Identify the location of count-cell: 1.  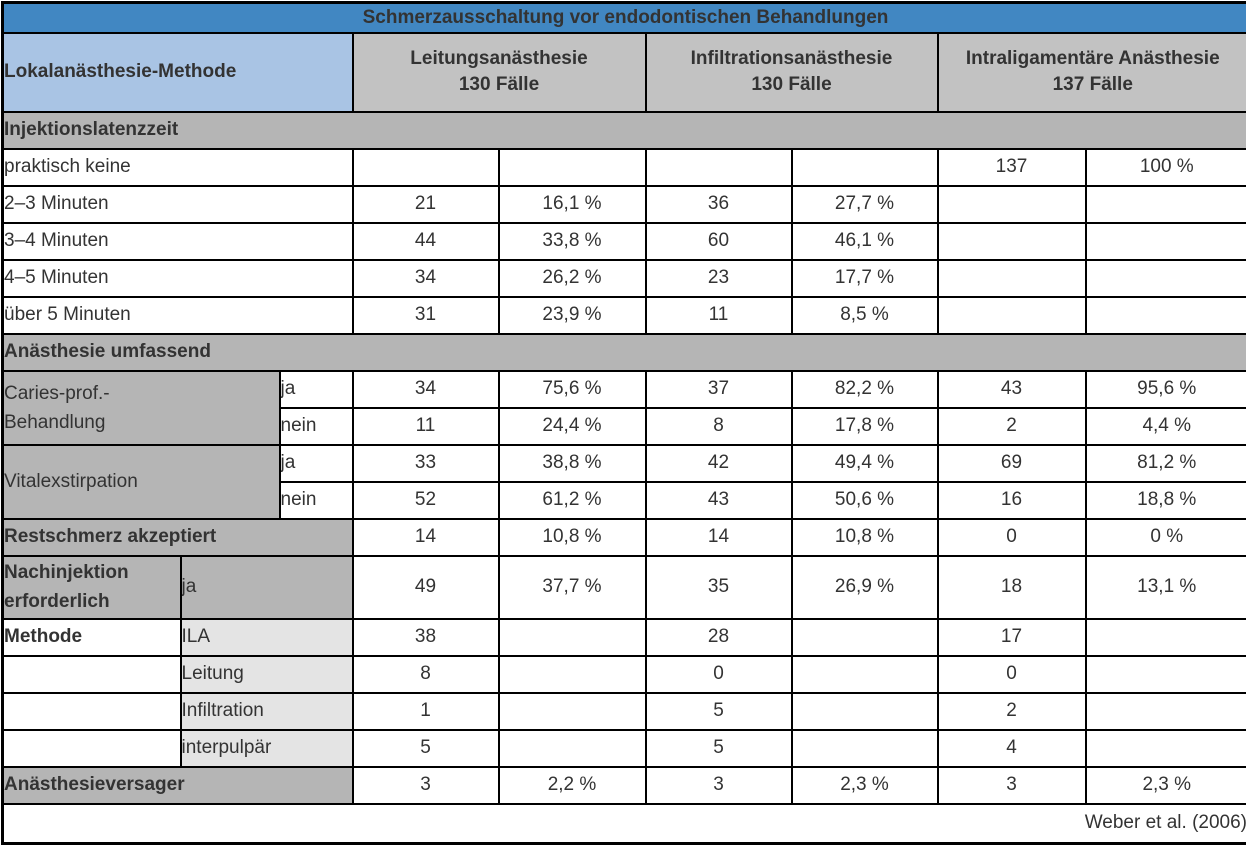
(425, 711).